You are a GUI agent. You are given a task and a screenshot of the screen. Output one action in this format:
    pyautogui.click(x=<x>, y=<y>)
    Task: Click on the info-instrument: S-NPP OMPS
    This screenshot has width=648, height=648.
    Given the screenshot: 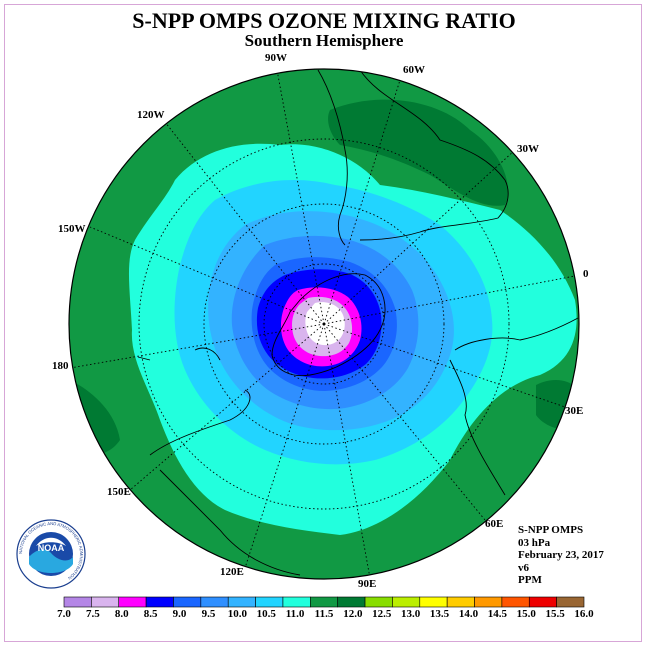 What is the action you would take?
    pyautogui.click(x=551, y=530)
    